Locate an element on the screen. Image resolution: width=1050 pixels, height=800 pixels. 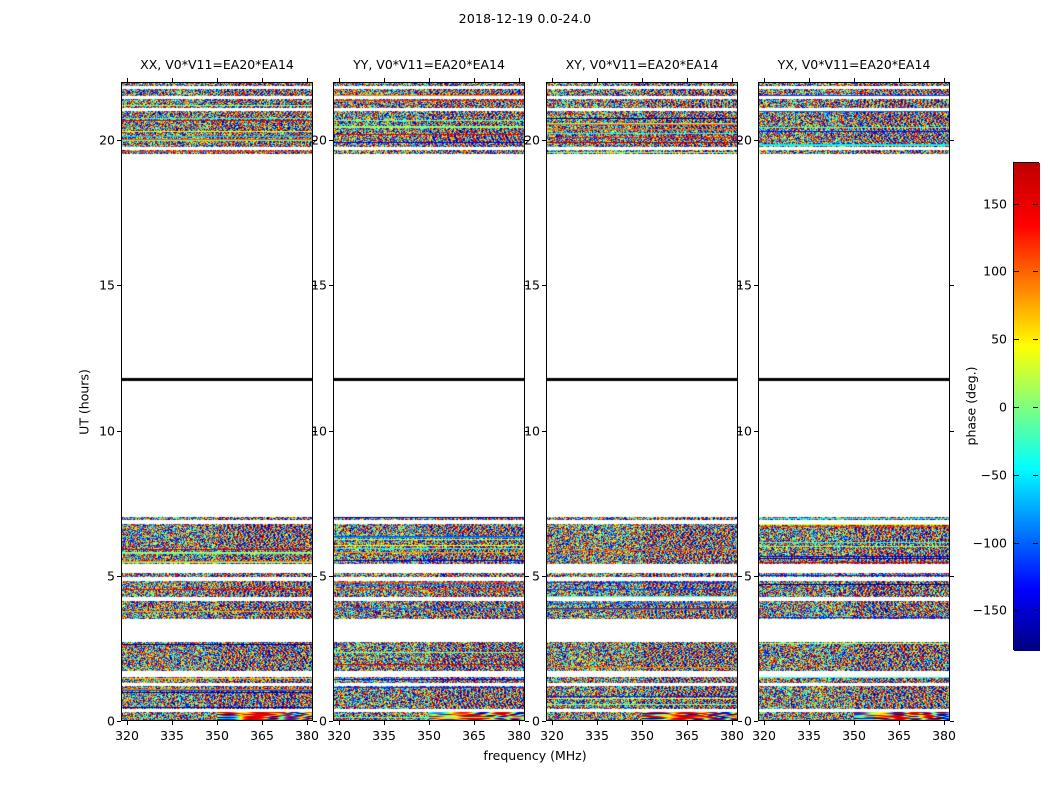
colorbar-tick-label: 50 is located at coordinates (999, 339).